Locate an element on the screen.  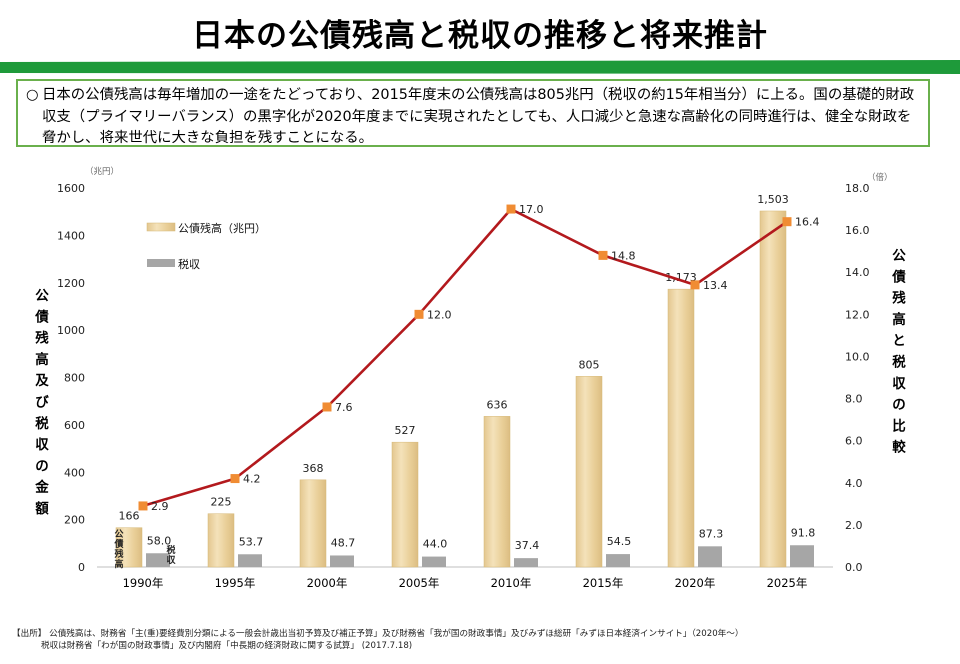
x-tick-label: 2005年 is located at coordinates (419, 583).